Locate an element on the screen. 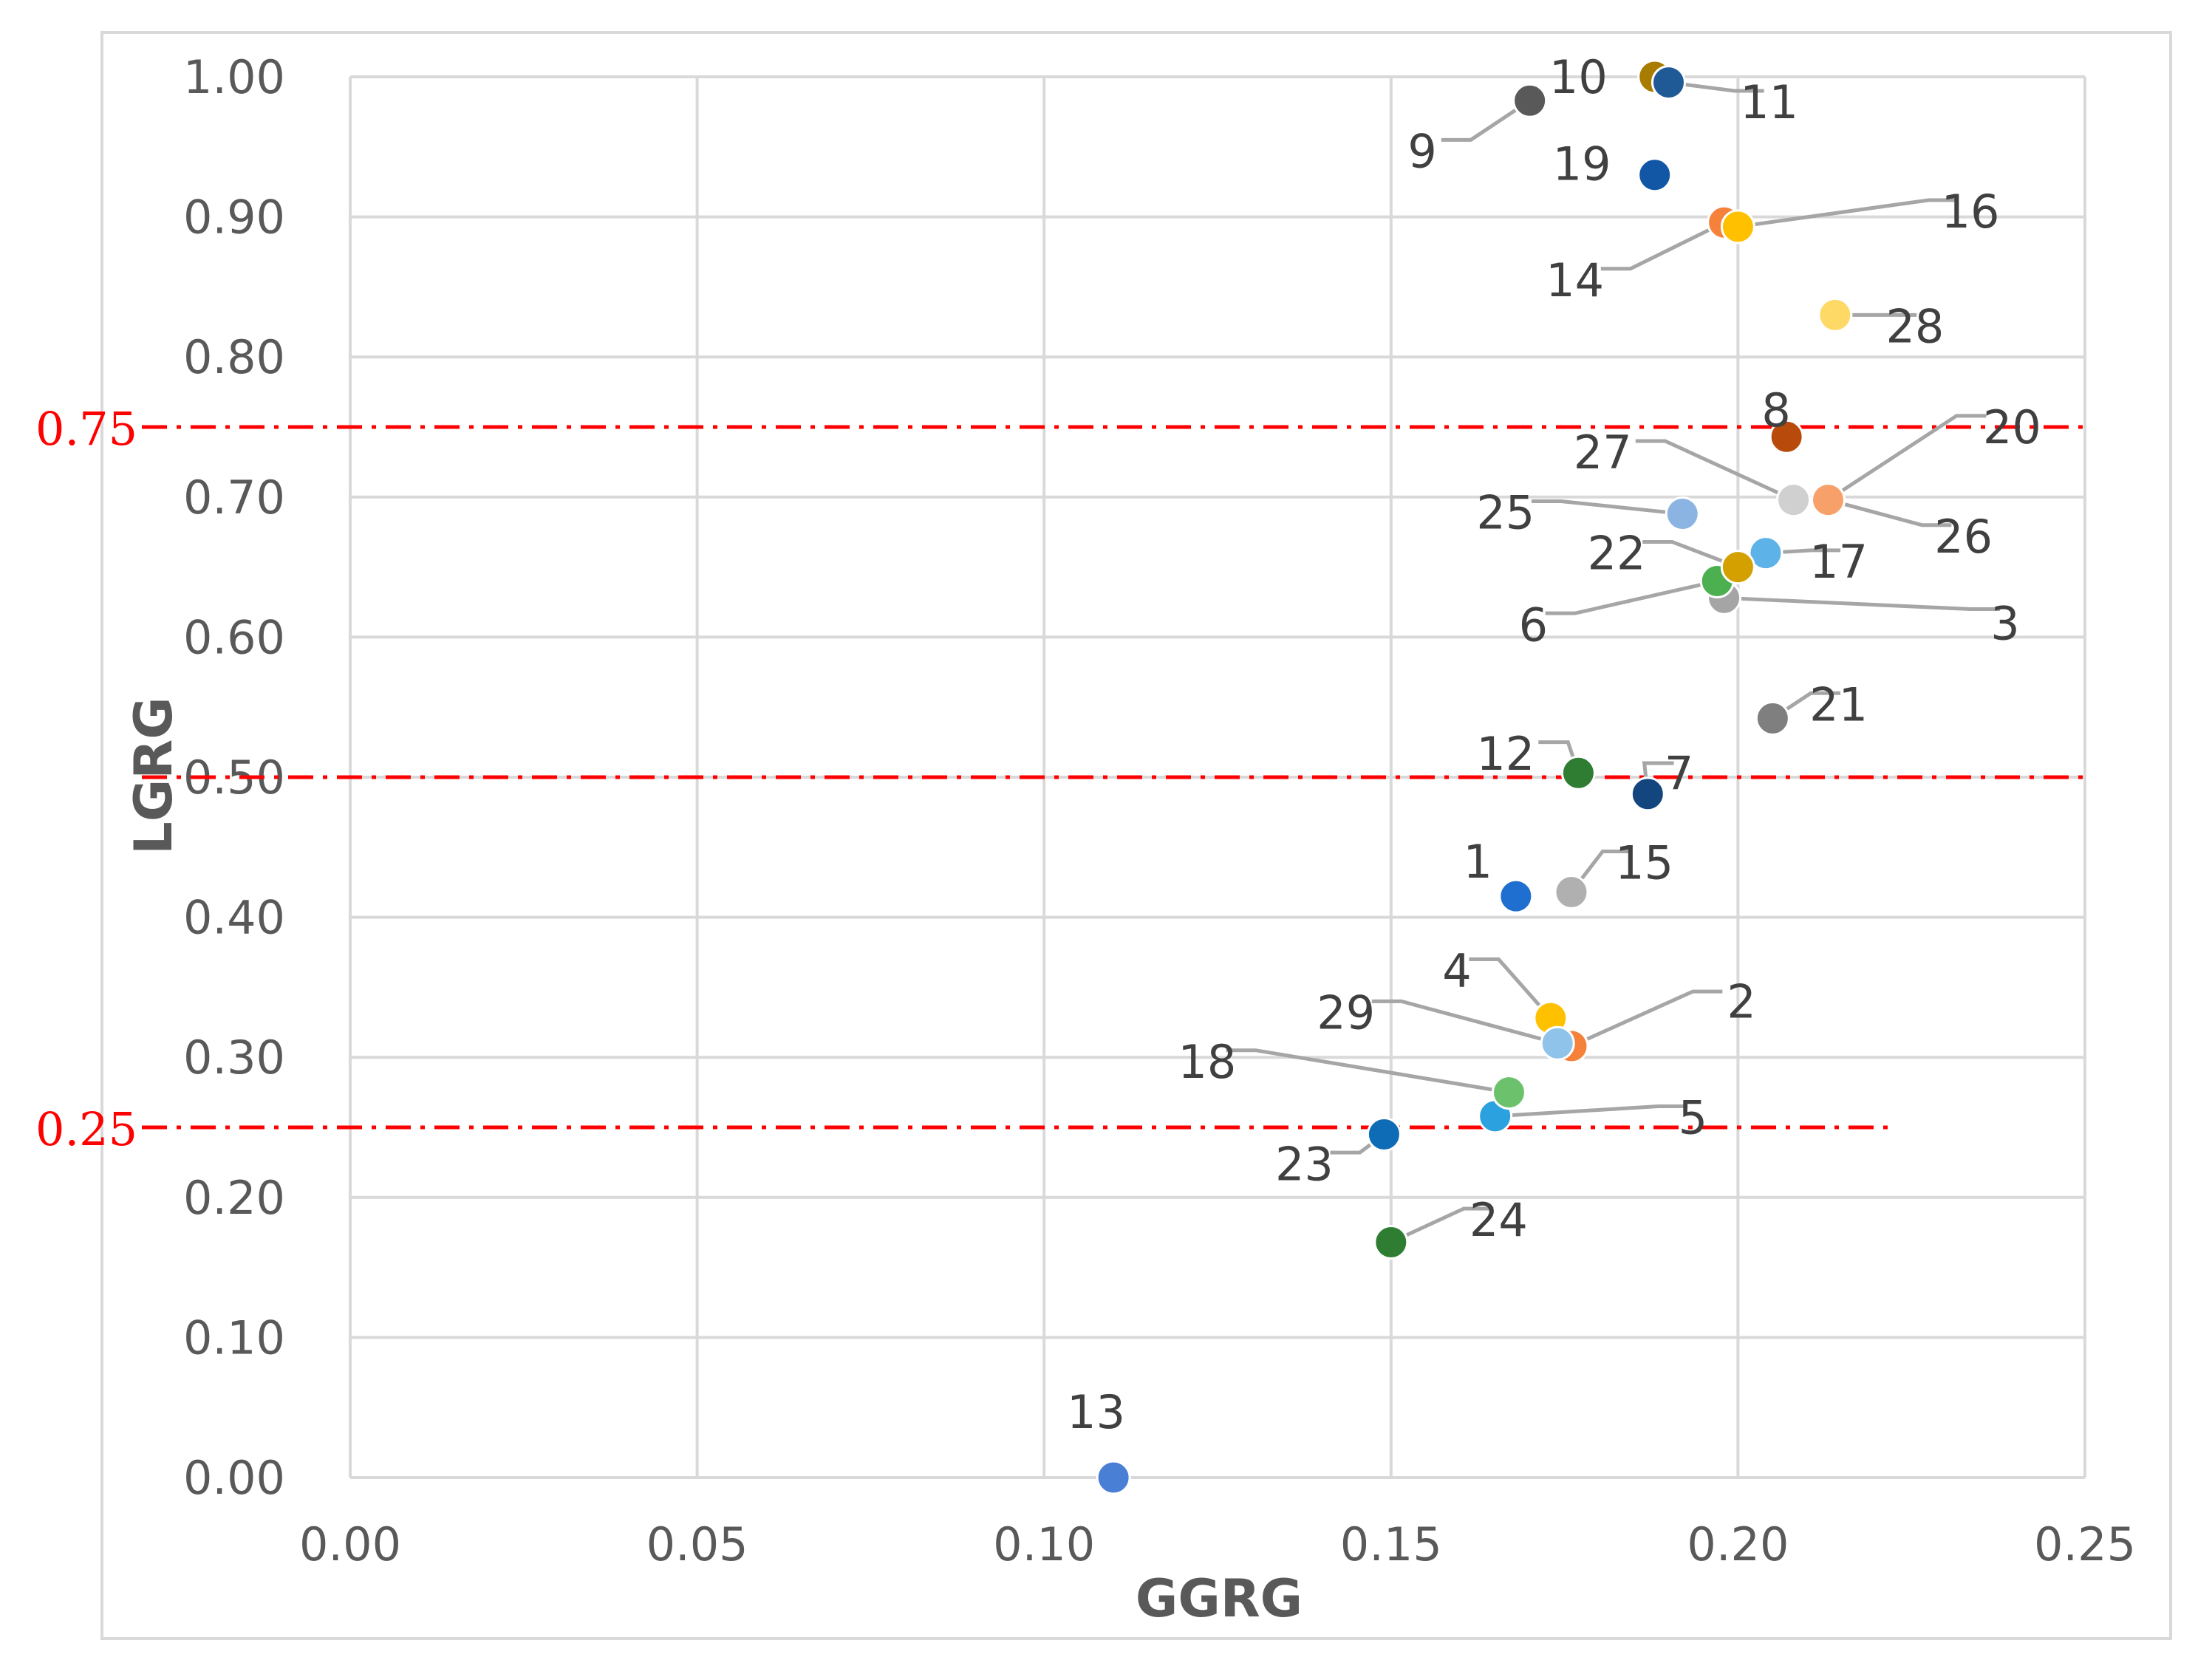  point-label-25: 25 is located at coordinates (1505, 513).